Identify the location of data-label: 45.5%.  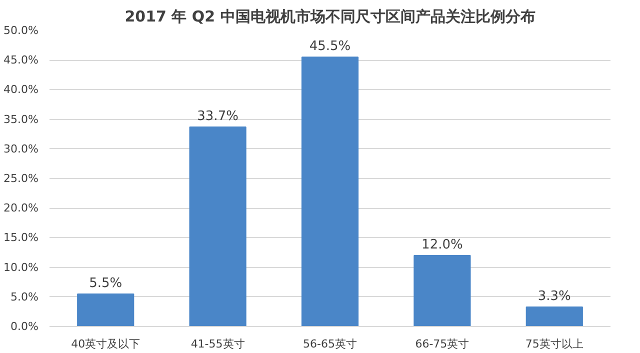
(330, 46).